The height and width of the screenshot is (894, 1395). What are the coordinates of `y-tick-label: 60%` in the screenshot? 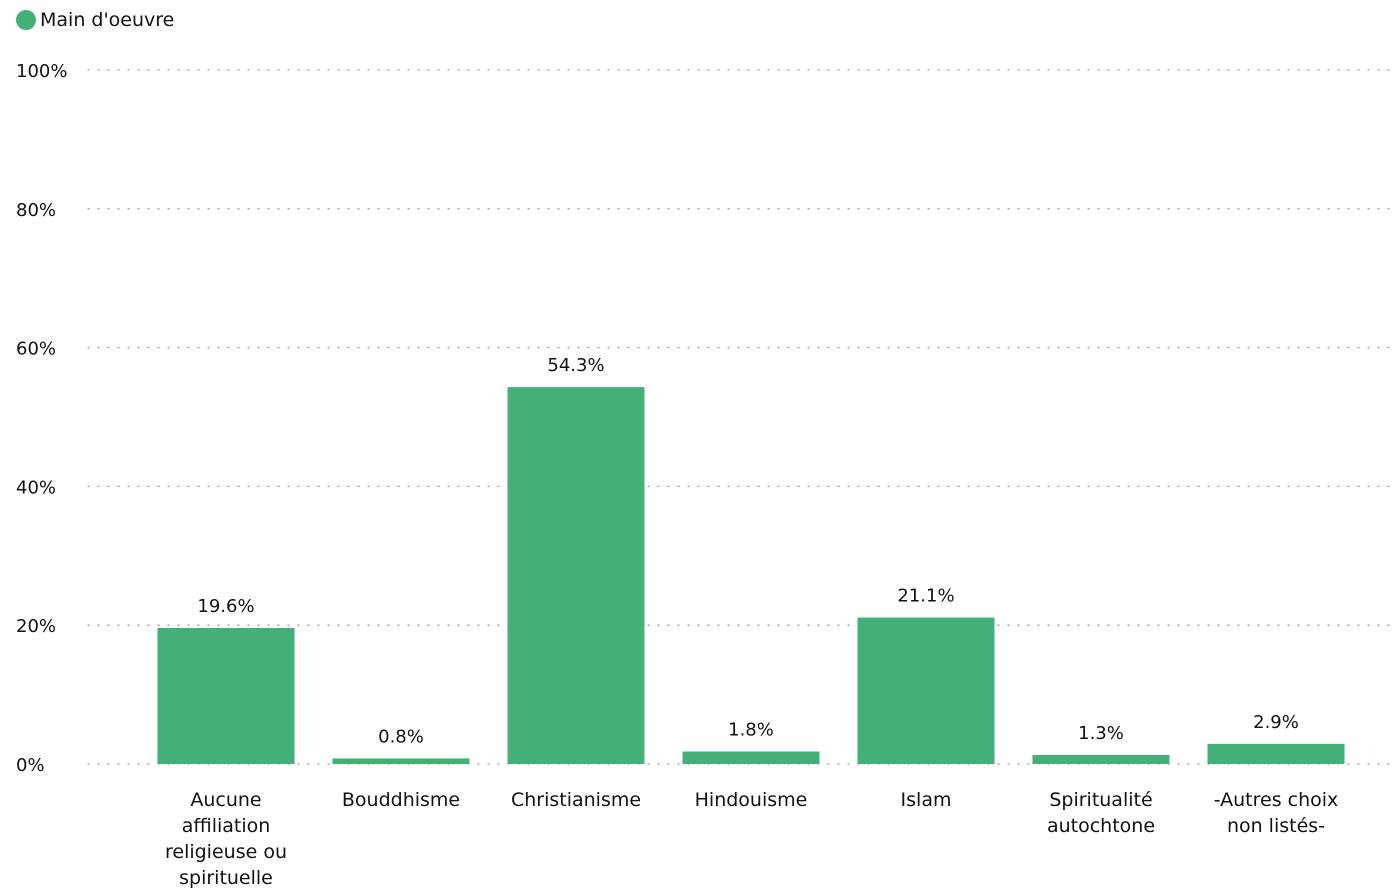 It's located at (36, 349).